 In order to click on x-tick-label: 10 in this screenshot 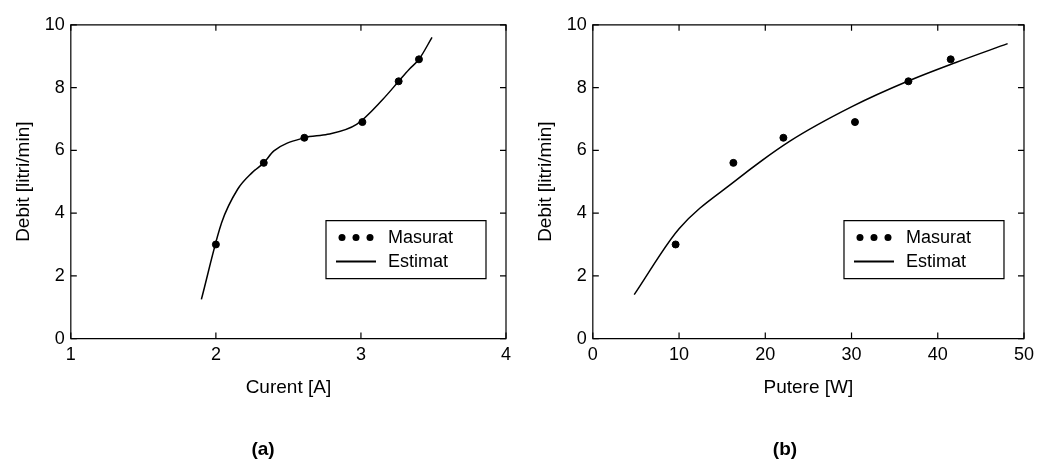, I will do `click(679, 354)`.